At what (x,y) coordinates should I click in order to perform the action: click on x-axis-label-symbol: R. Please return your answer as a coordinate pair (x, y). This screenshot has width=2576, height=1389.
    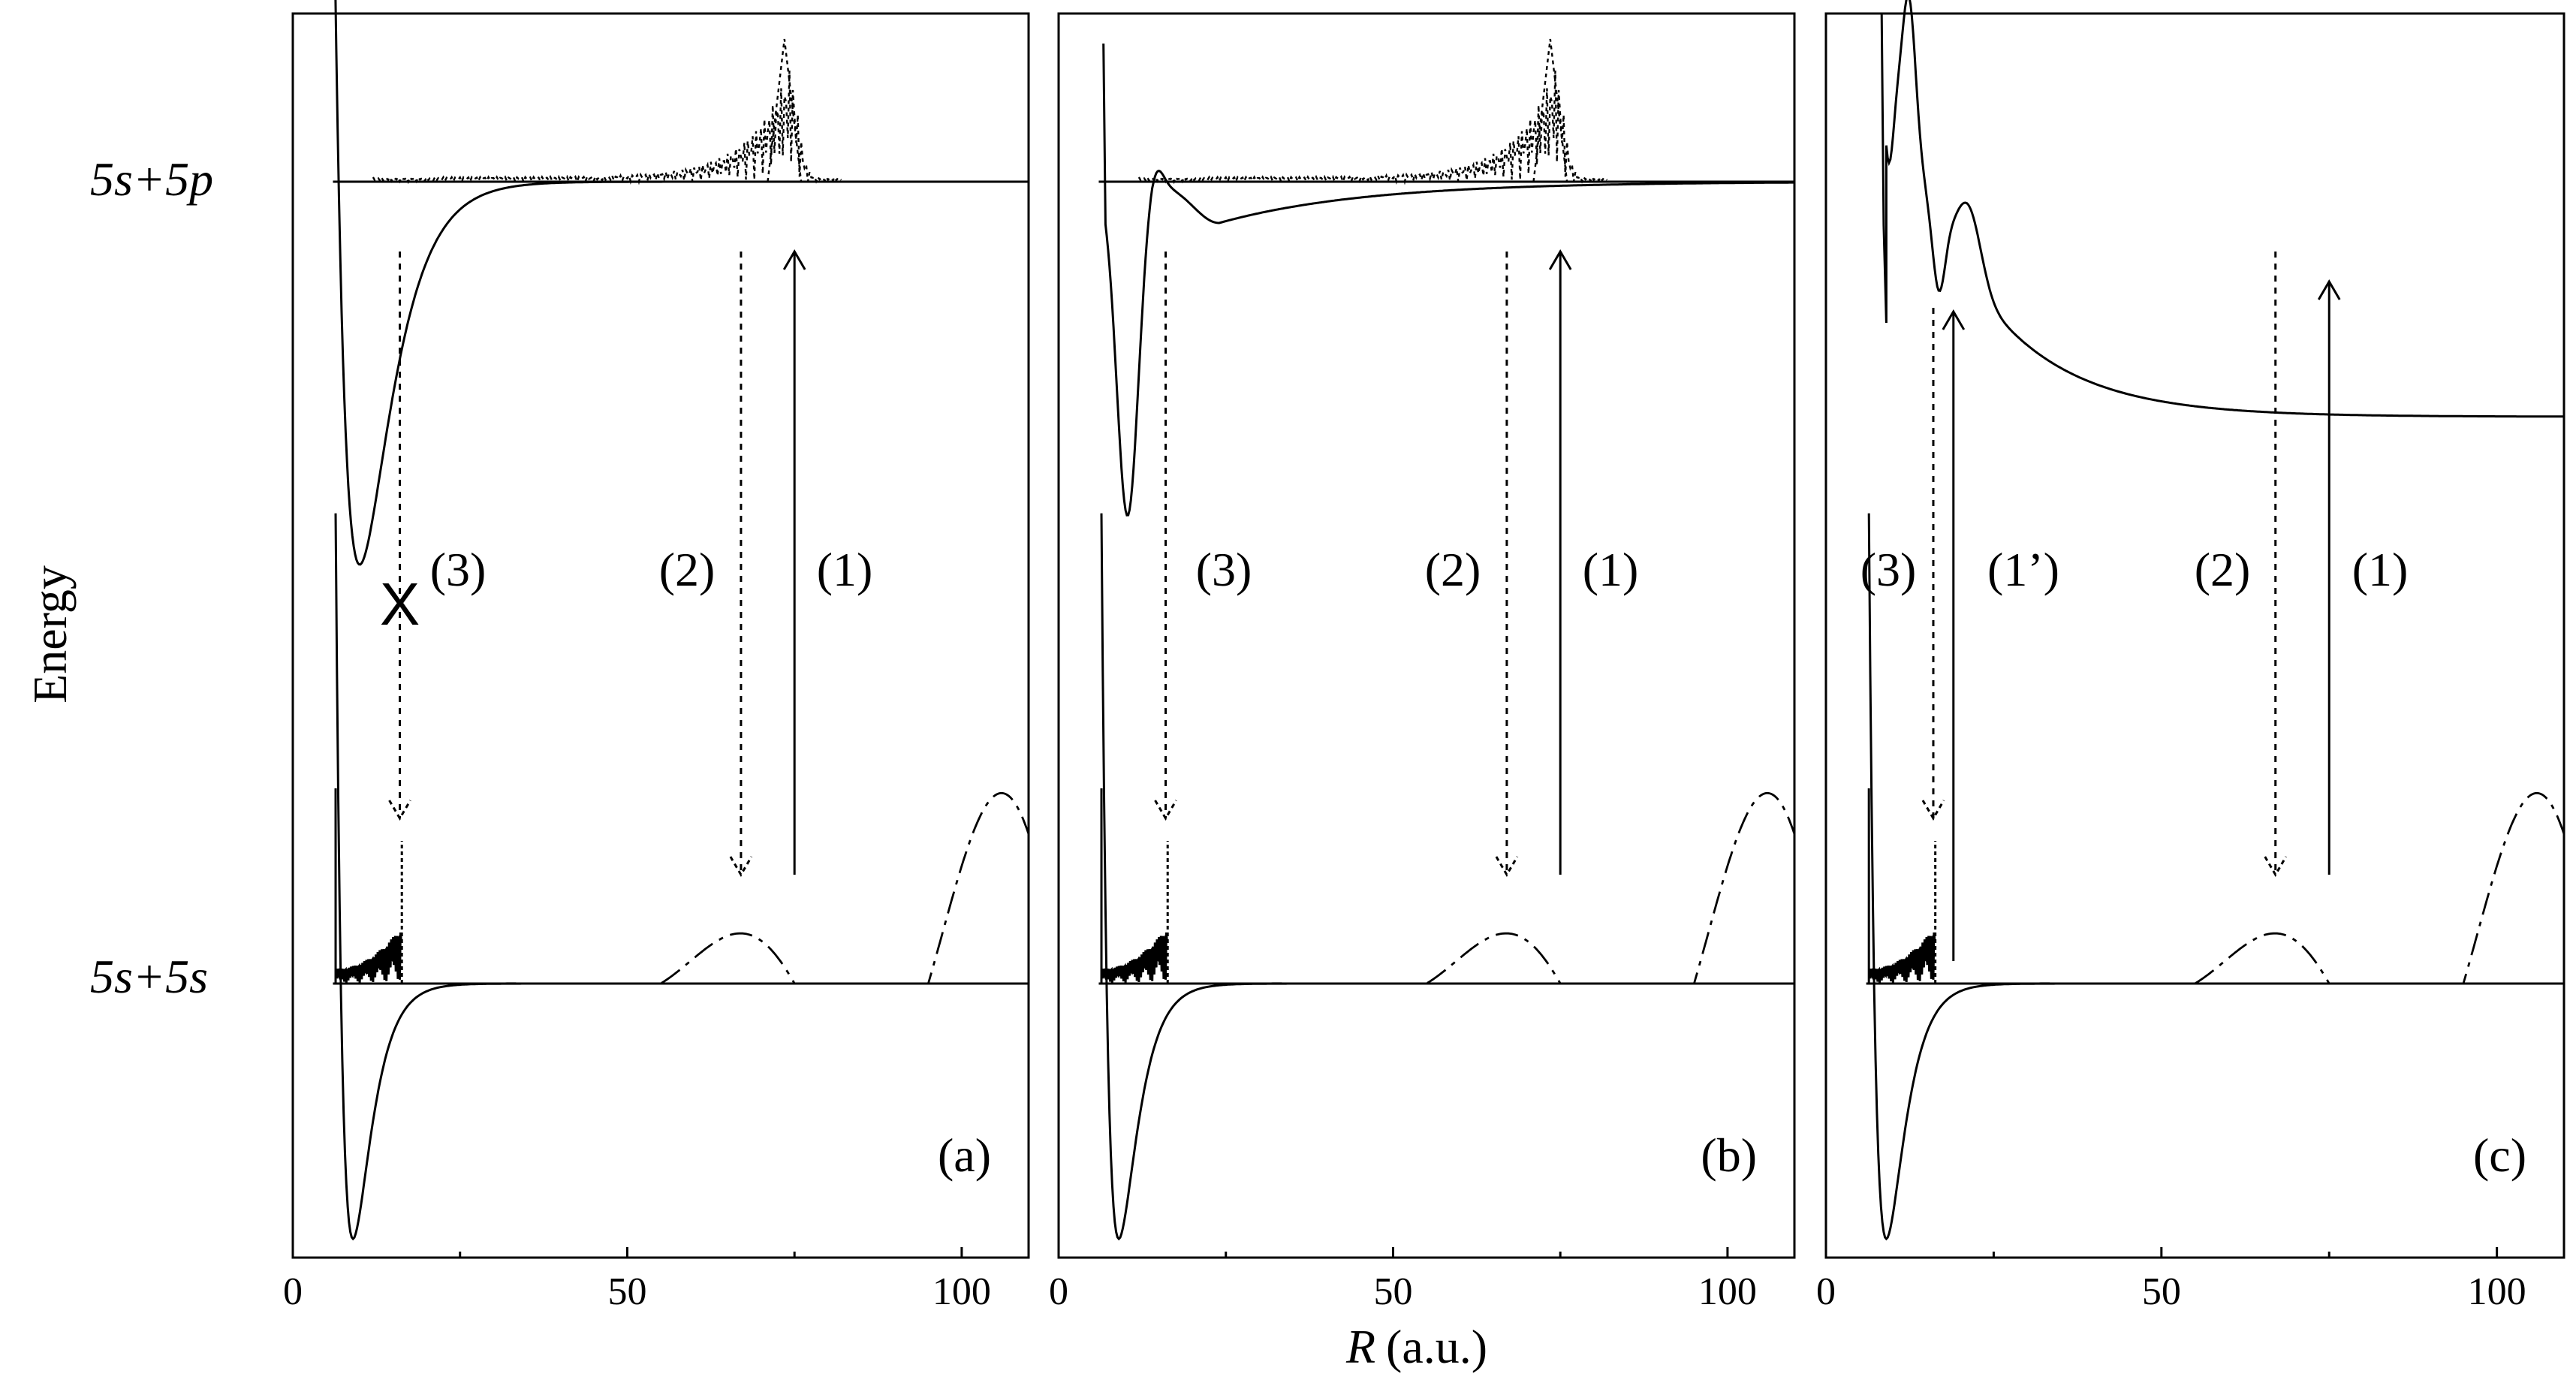
    Looking at the image, I should click on (1360, 1346).